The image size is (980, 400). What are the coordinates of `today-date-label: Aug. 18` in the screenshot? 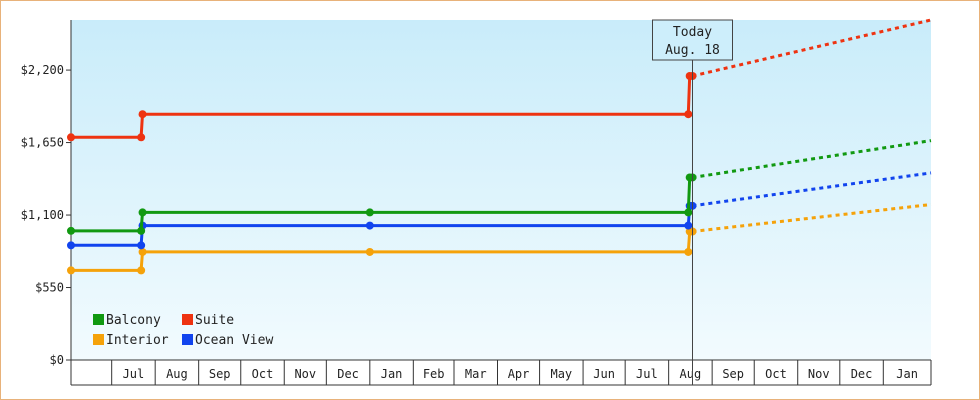 It's located at (692, 50).